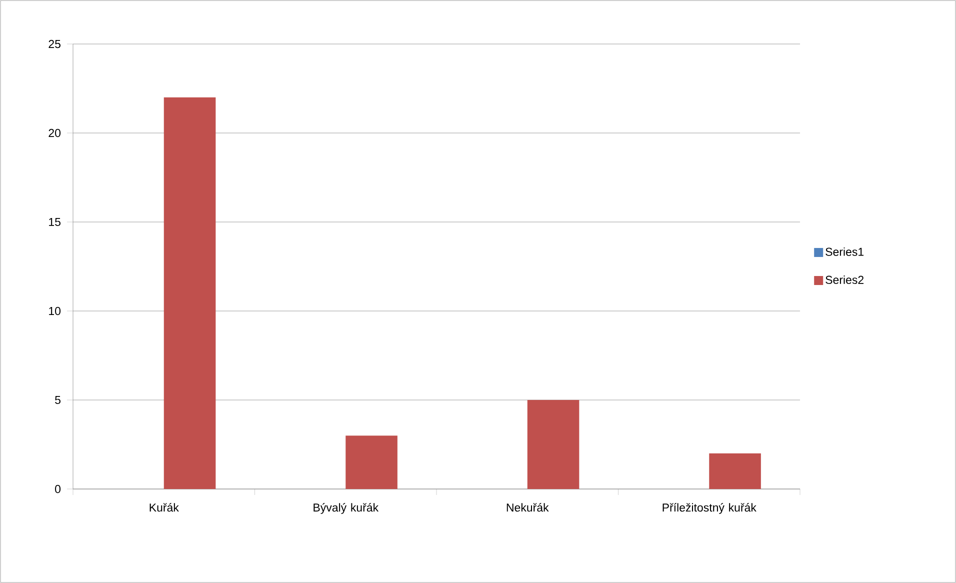 This screenshot has width=956, height=583. What do you see at coordinates (845, 279) in the screenshot?
I see `legend-label: Series2` at bounding box center [845, 279].